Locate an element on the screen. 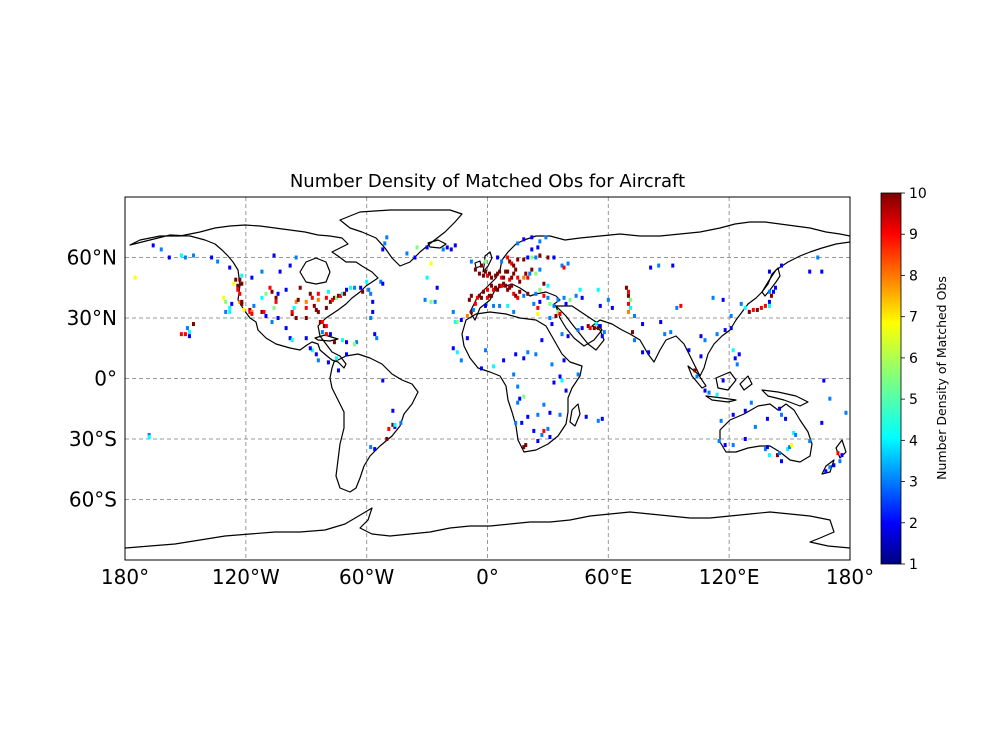 This screenshot has height=754, width=1000. coastline-iceland is located at coordinates (437, 244).